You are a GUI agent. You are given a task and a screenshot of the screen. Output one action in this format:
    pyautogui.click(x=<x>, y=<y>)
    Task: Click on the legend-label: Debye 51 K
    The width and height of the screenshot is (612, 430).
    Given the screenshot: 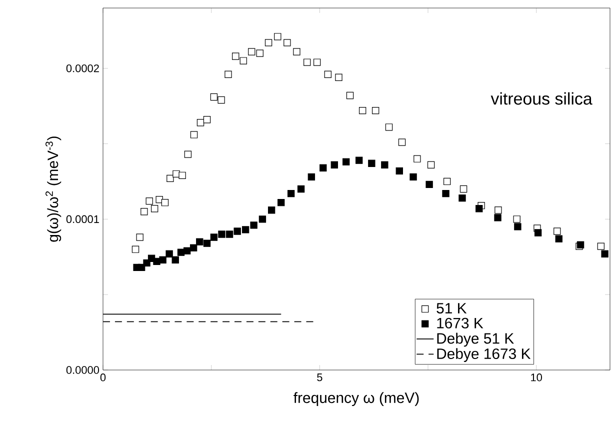 What is the action you would take?
    pyautogui.click(x=475, y=339)
    